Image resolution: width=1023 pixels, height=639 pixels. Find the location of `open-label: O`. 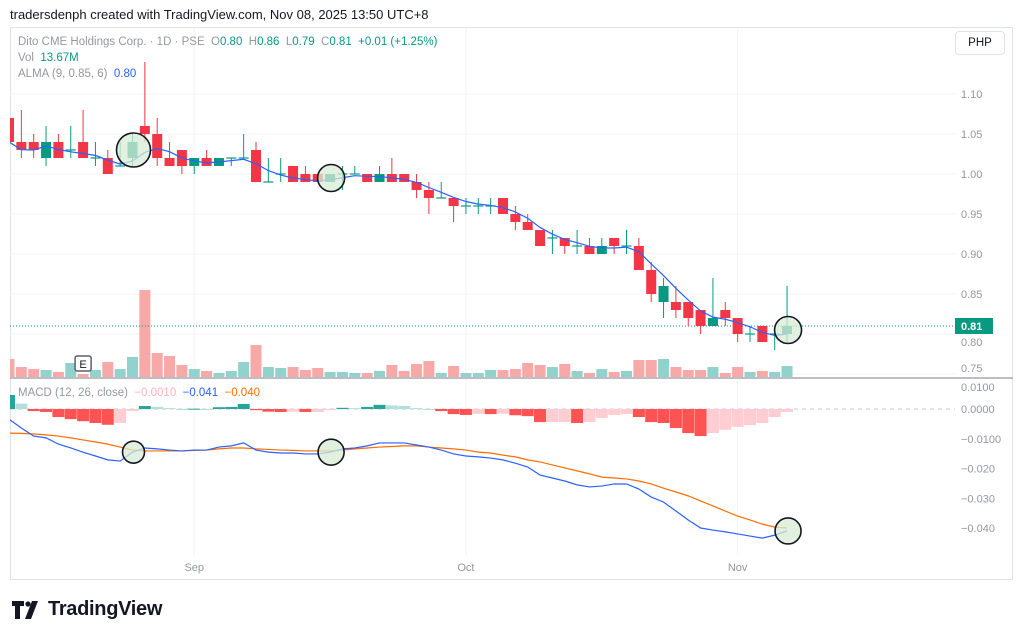

open-label: O is located at coordinates (215, 42).